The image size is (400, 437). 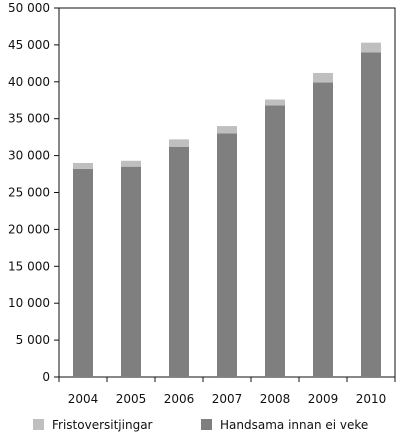 I want to click on y-tick-label: 5 000, so click(x=33, y=340).